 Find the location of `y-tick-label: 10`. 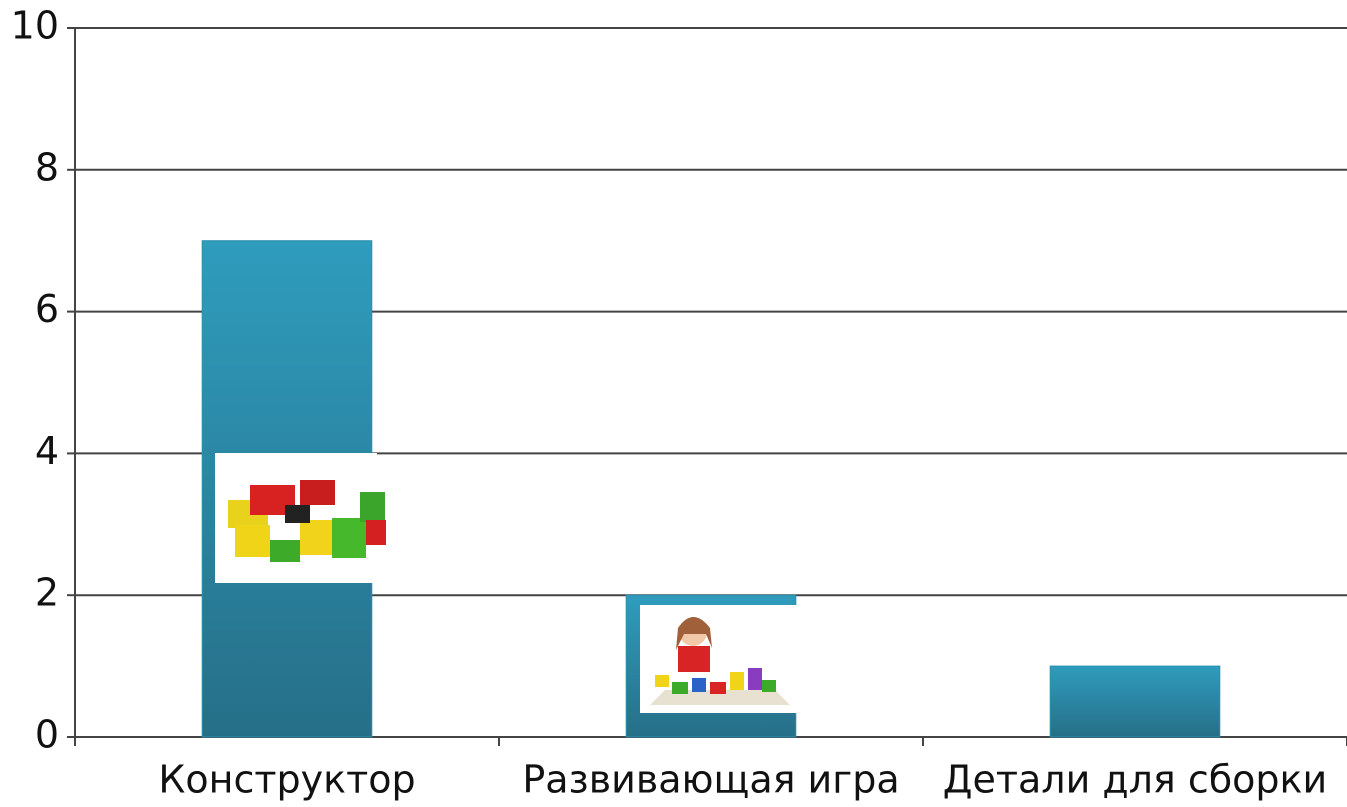

y-tick-label: 10 is located at coordinates (35, 26).